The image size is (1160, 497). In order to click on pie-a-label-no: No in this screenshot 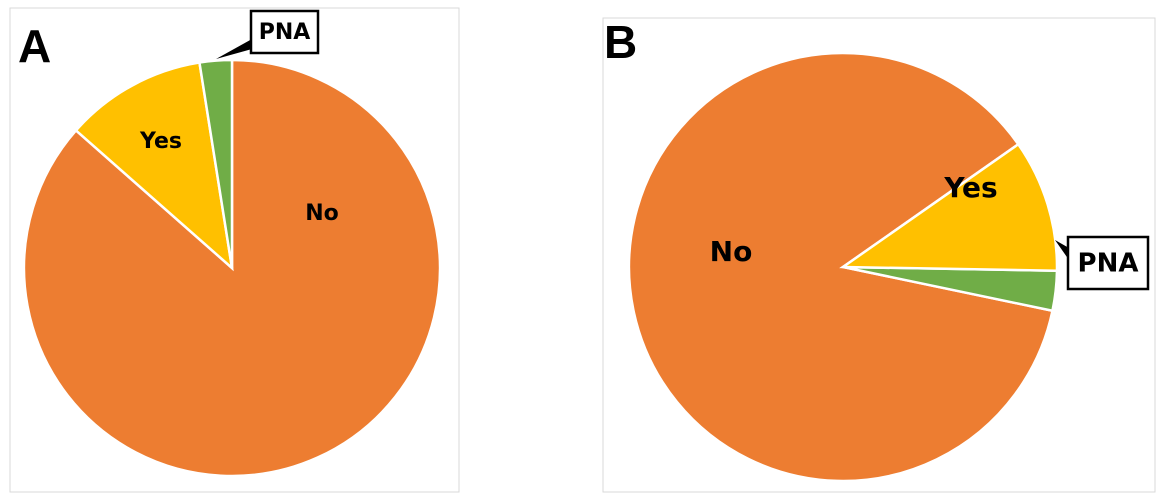, I will do `click(322, 213)`.